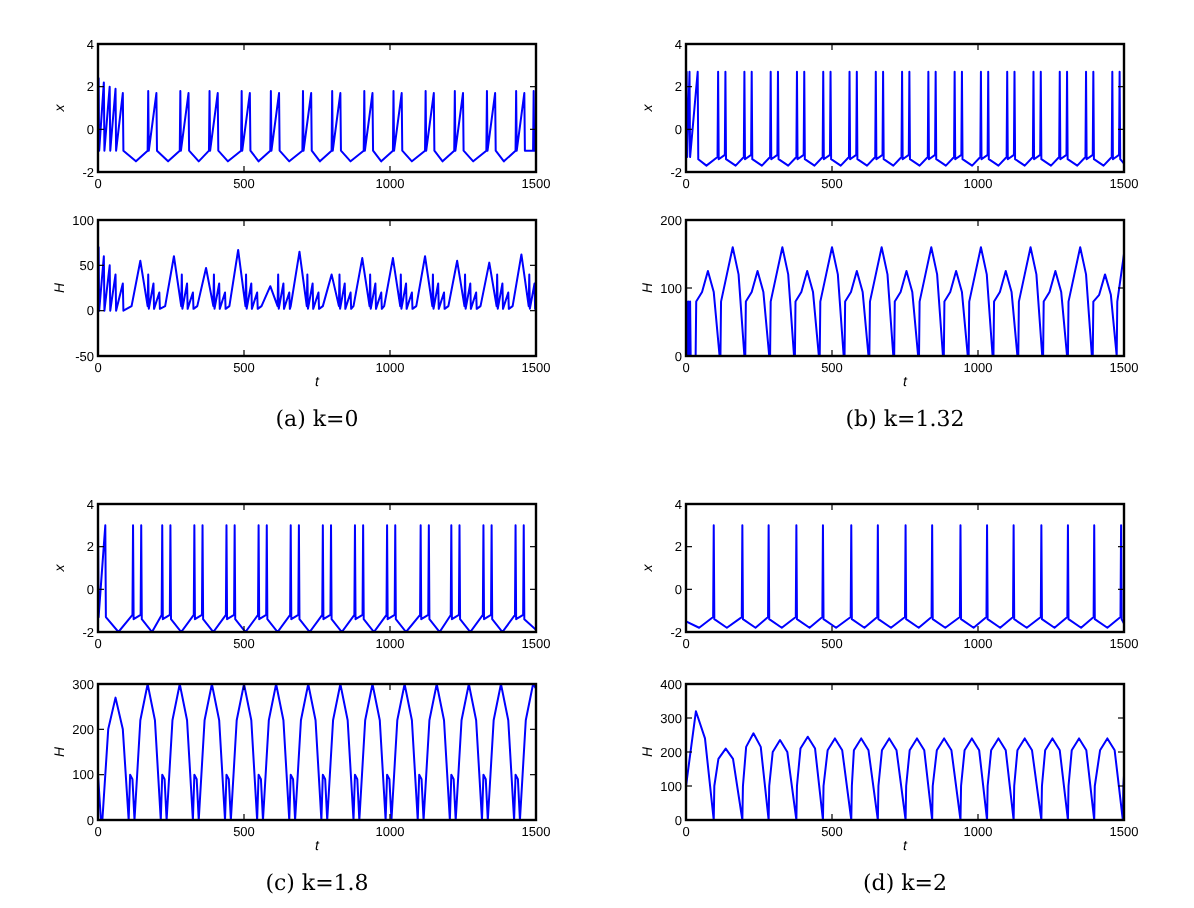 This screenshot has width=1194, height=908. What do you see at coordinates (905, 419) in the screenshot?
I see `text: (b) k=1.32` at bounding box center [905, 419].